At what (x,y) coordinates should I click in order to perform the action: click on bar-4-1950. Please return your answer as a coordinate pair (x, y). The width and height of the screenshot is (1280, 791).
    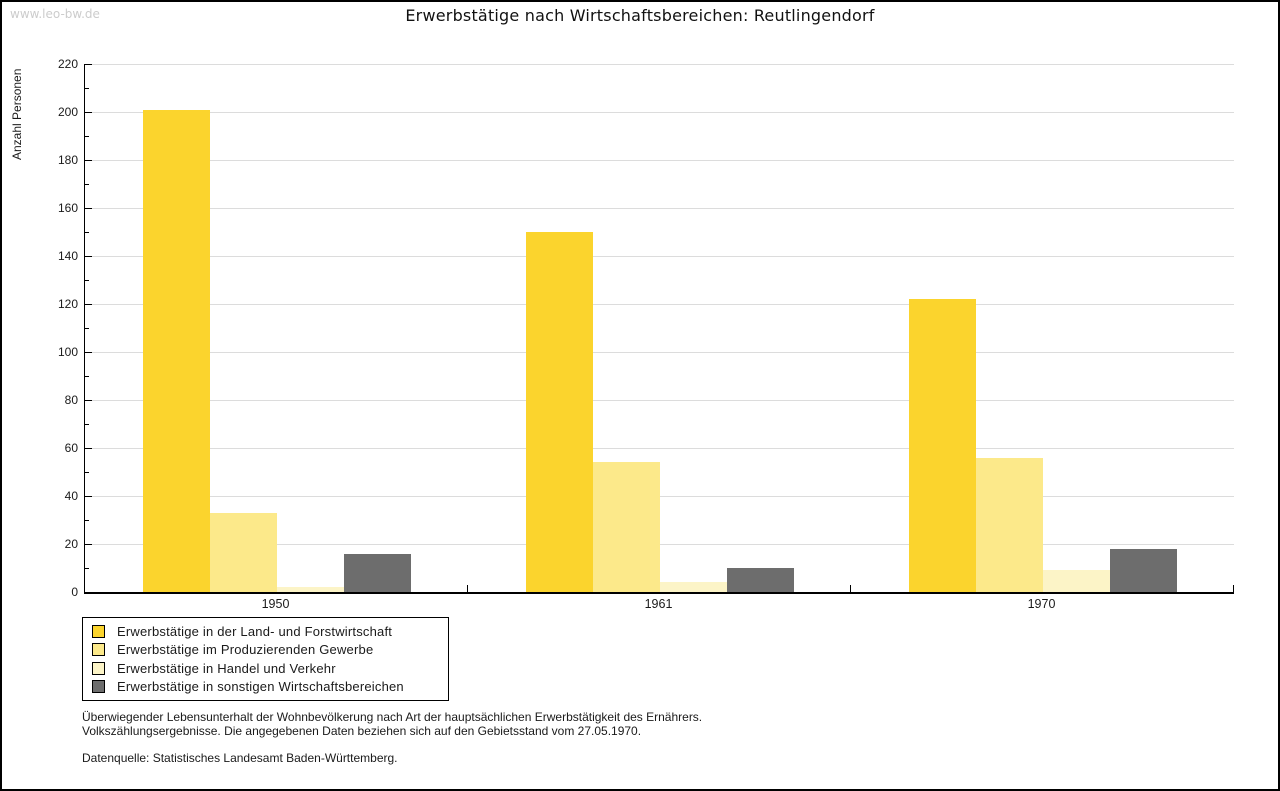
    Looking at the image, I should click on (377, 573).